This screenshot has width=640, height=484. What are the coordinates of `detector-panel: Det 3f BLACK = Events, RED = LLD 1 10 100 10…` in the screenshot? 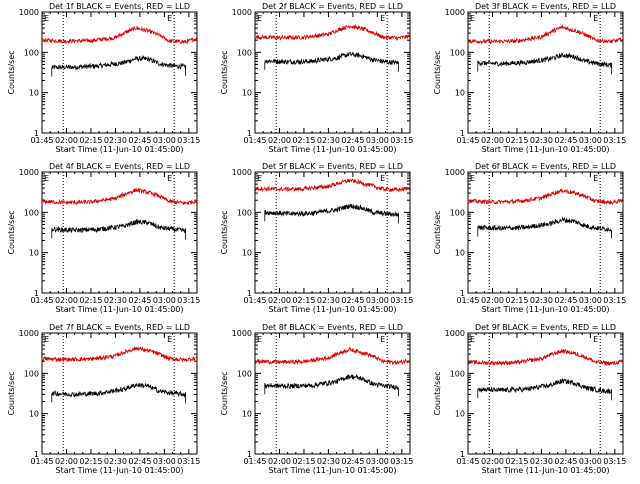 It's located at (529, 78).